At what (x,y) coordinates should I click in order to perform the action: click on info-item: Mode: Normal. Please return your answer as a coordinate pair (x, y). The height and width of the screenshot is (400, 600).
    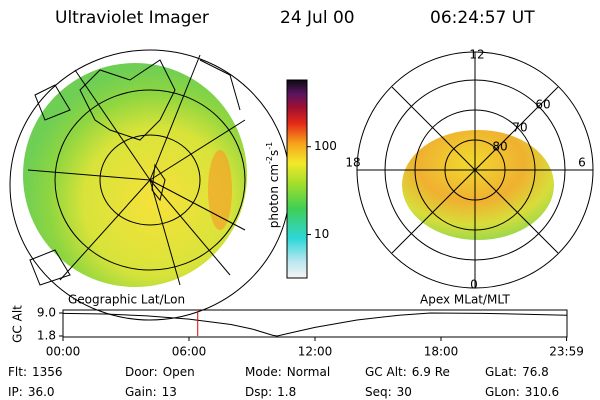
    Looking at the image, I should click on (287, 372).